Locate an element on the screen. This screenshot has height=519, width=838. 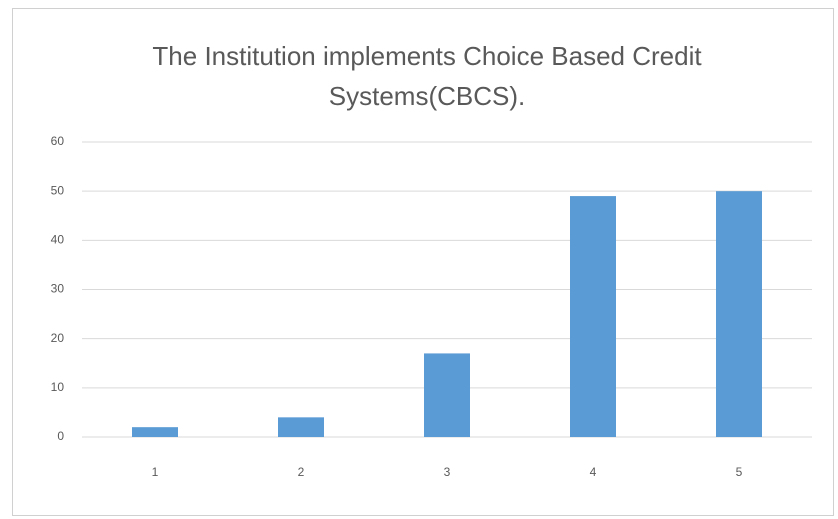
y-tick-label: 60 is located at coordinates (58, 141).